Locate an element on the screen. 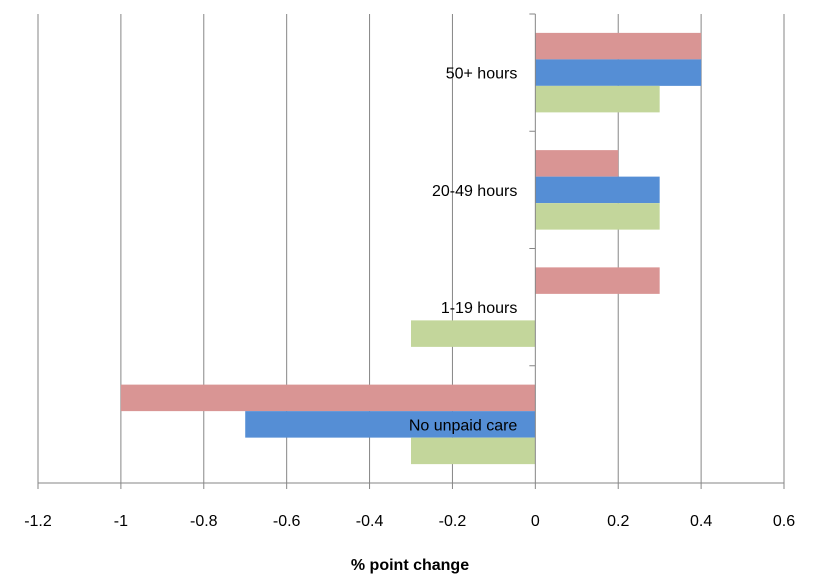  x-tick-label-2: -0.8 is located at coordinates (204, 521).